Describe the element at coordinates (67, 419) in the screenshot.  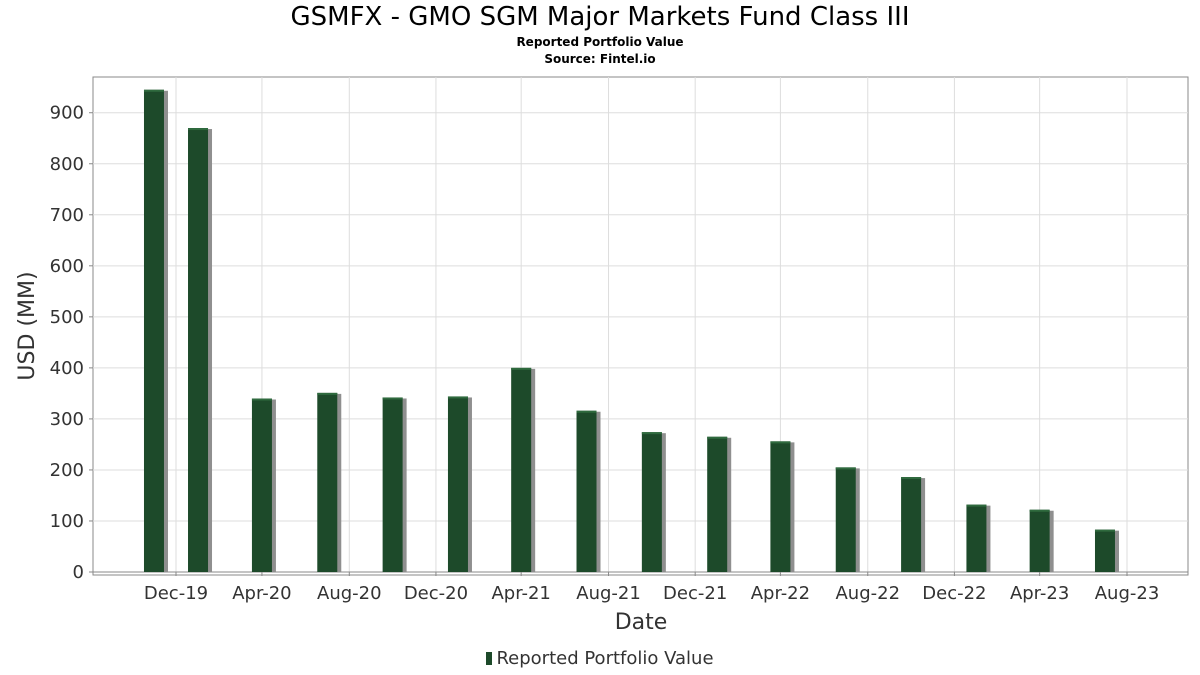
I see `y-tick-label: 300` at that location.